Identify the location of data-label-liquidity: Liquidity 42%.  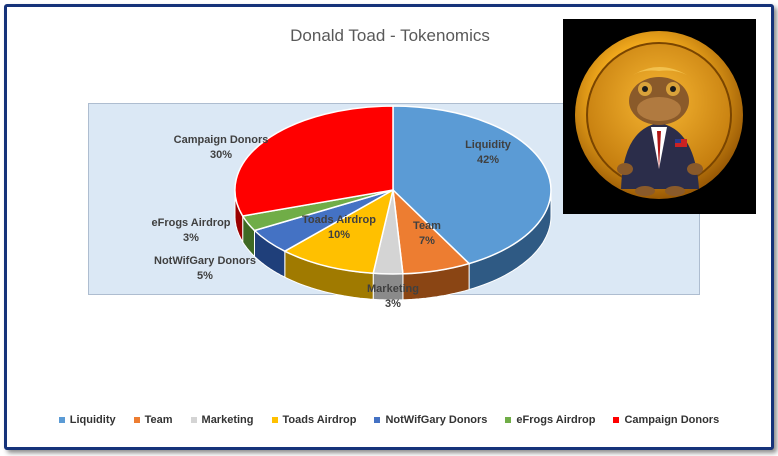
(488, 153).